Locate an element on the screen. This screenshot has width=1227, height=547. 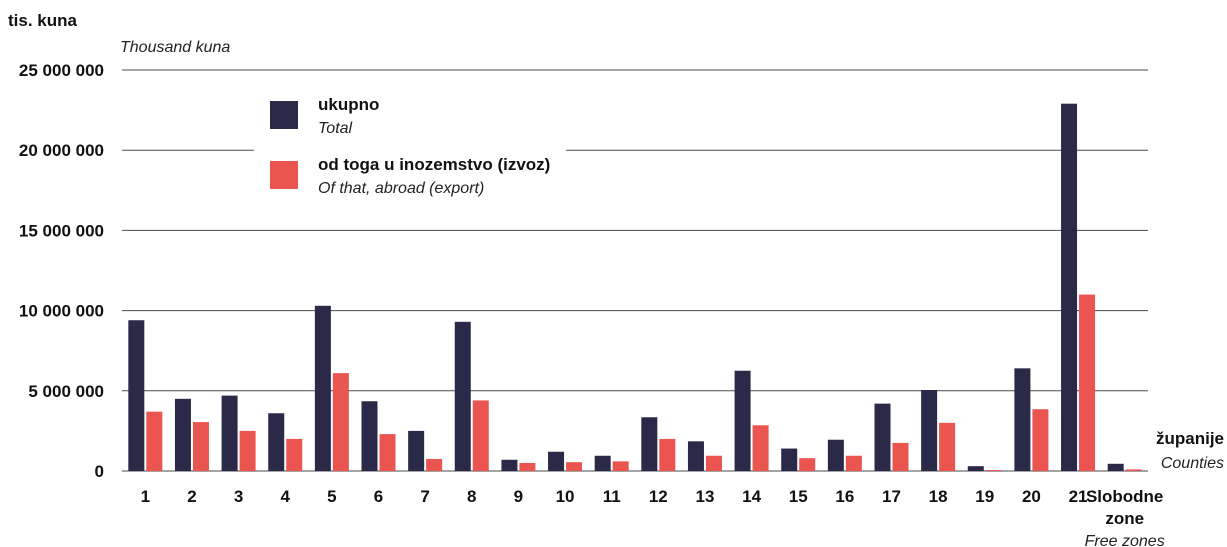
legend-label-total: ukupno is located at coordinates (348, 104).